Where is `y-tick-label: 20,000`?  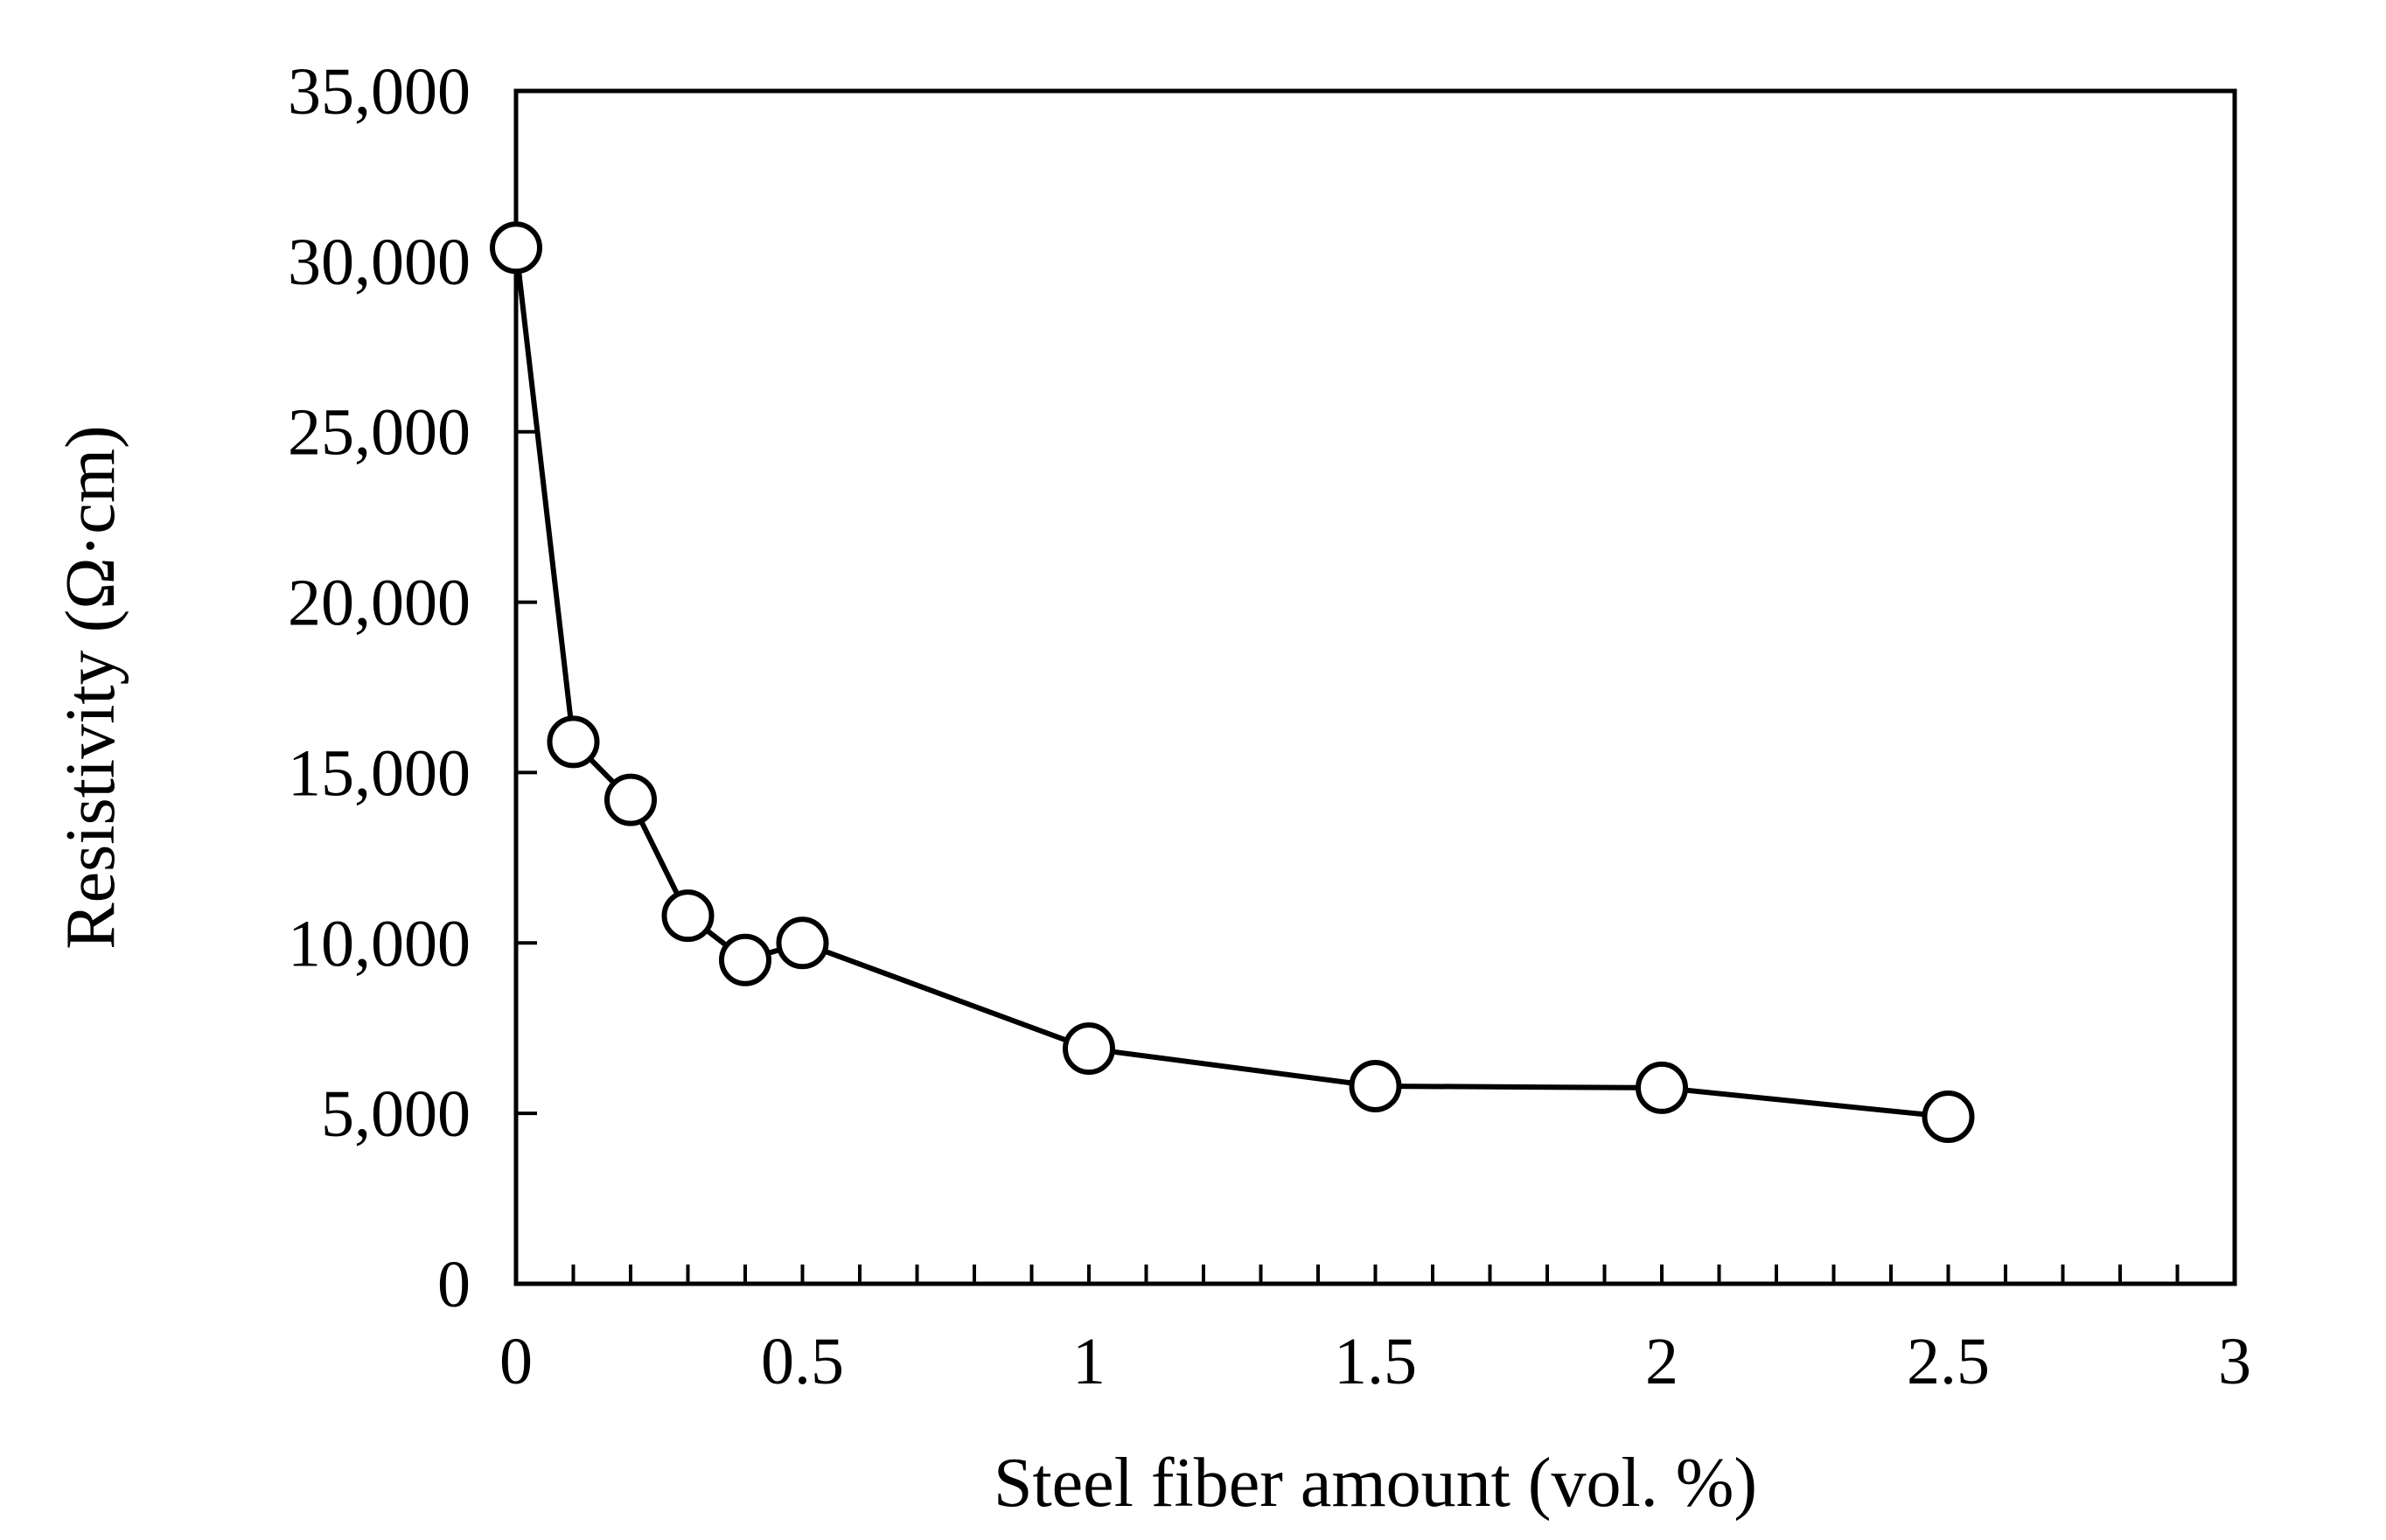
y-tick-label: 20,000 is located at coordinates (379, 604).